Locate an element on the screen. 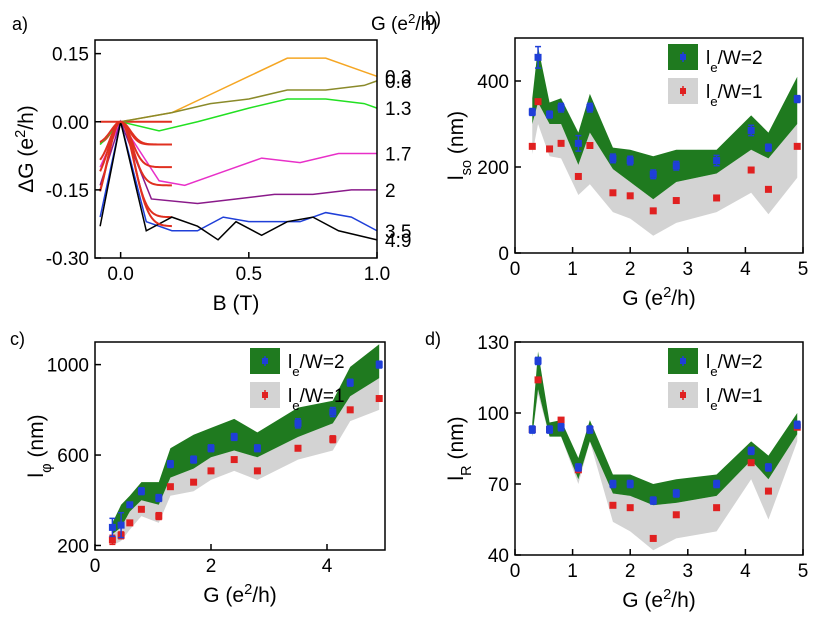 Image resolution: width=830 pixels, height=632 pixels. series-label-0.6: 0.6 is located at coordinates (398, 82).